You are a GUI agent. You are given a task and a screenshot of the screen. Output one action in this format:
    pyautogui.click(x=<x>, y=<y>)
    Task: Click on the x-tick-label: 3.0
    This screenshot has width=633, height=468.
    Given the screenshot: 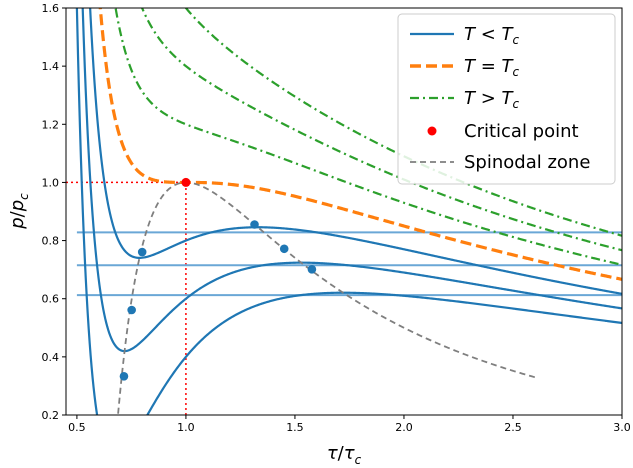 What is the action you would take?
    pyautogui.click(x=622, y=427)
    